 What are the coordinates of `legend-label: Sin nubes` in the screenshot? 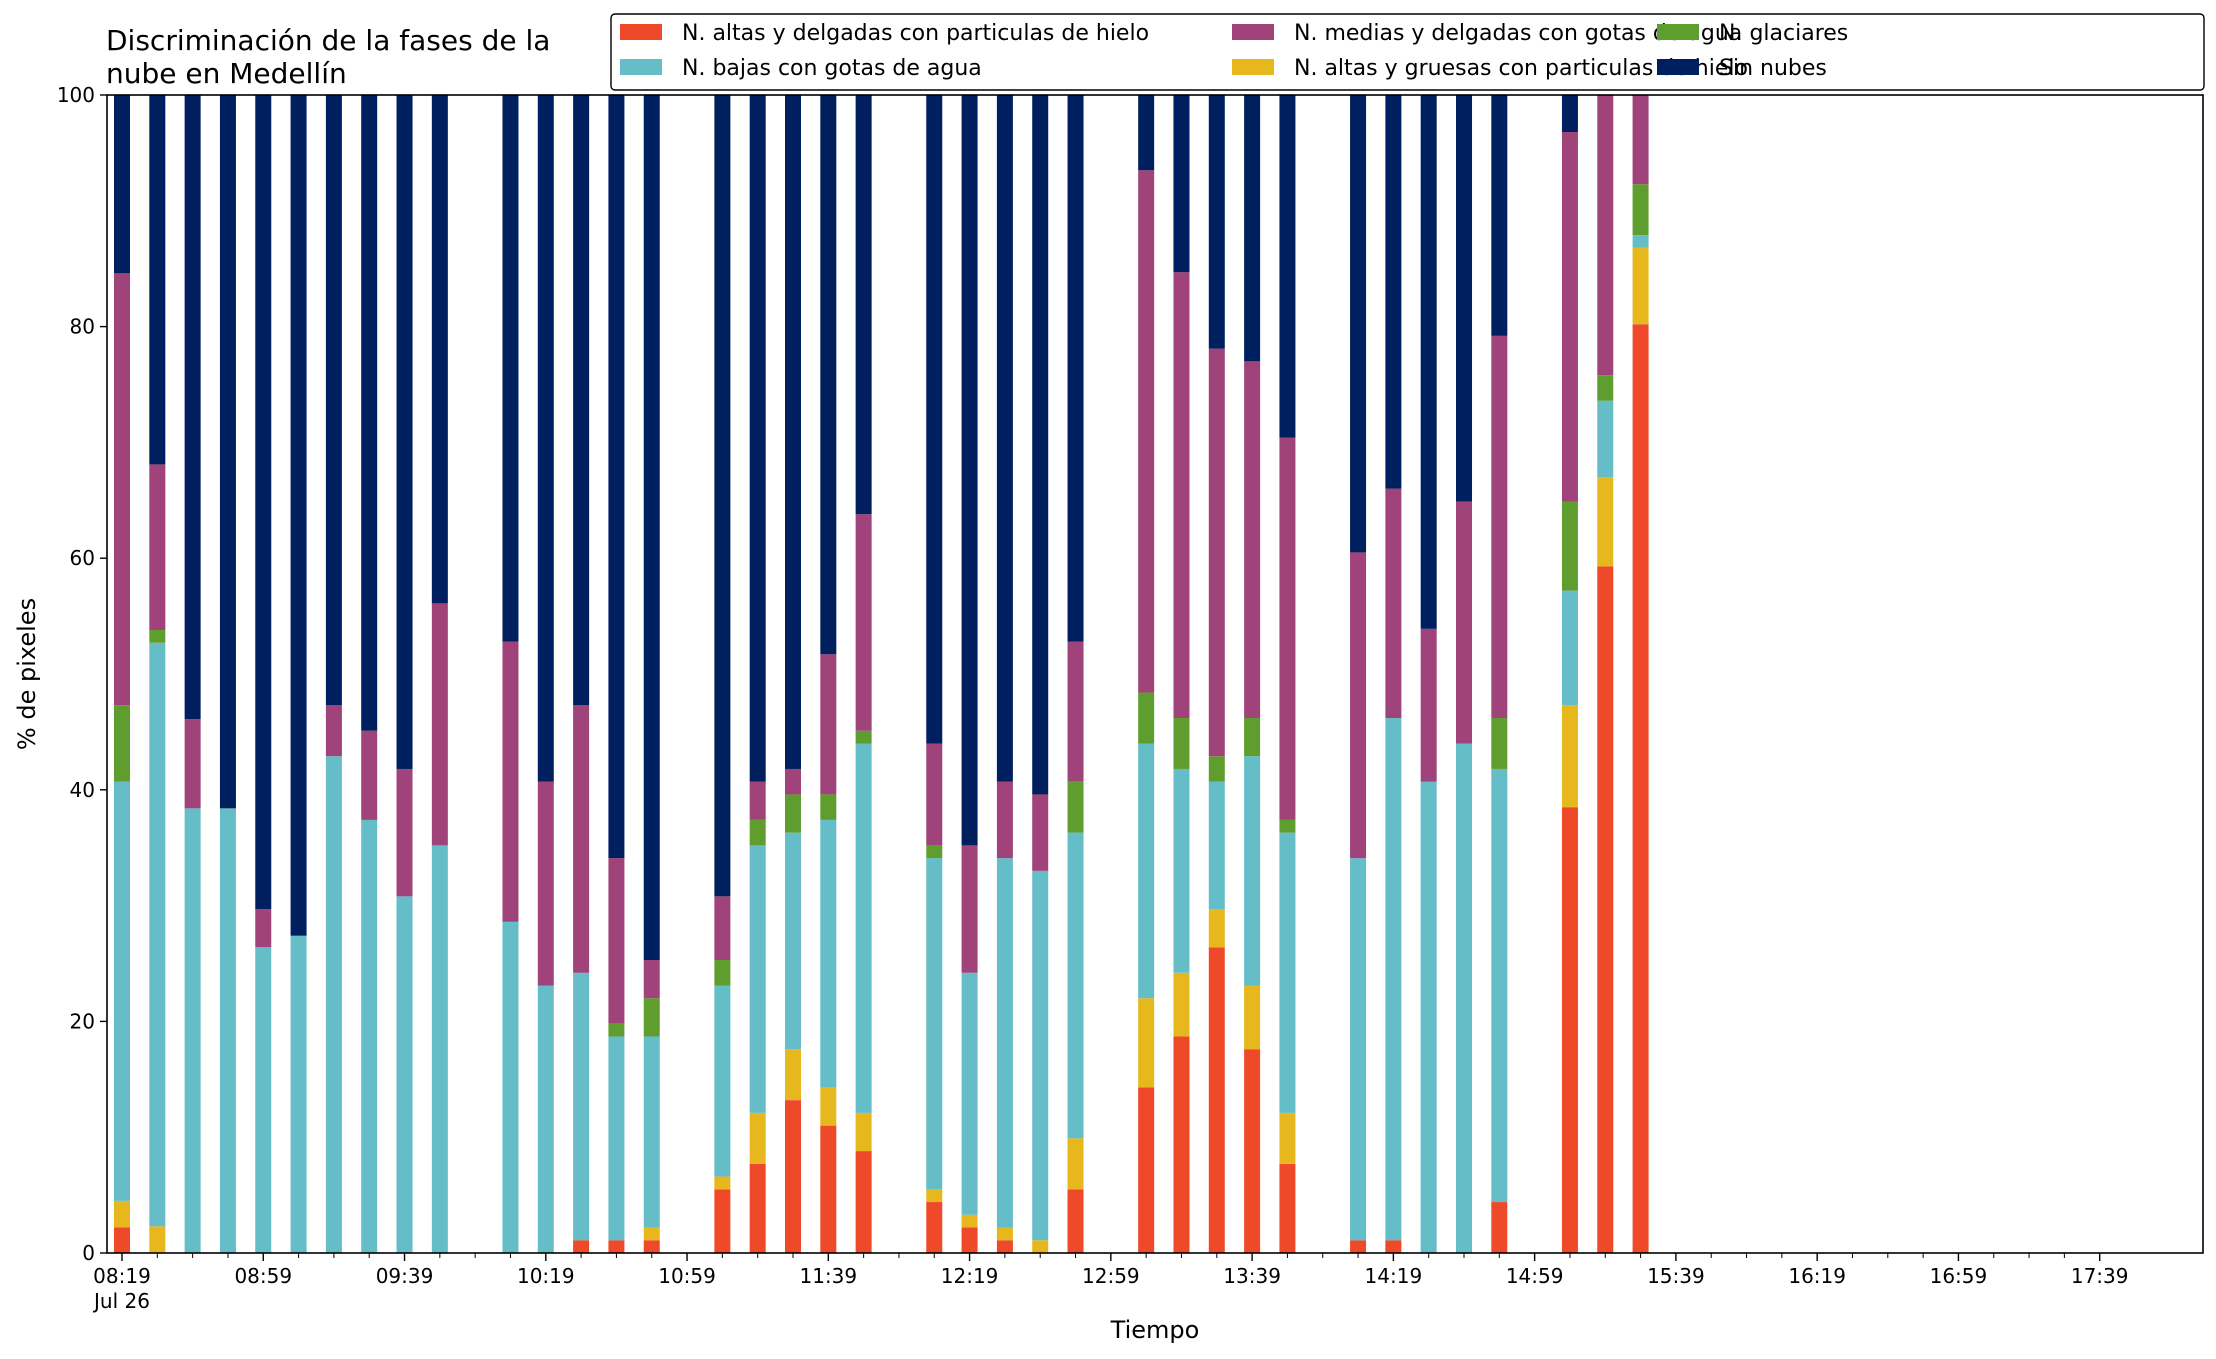 It's located at (1773, 68).